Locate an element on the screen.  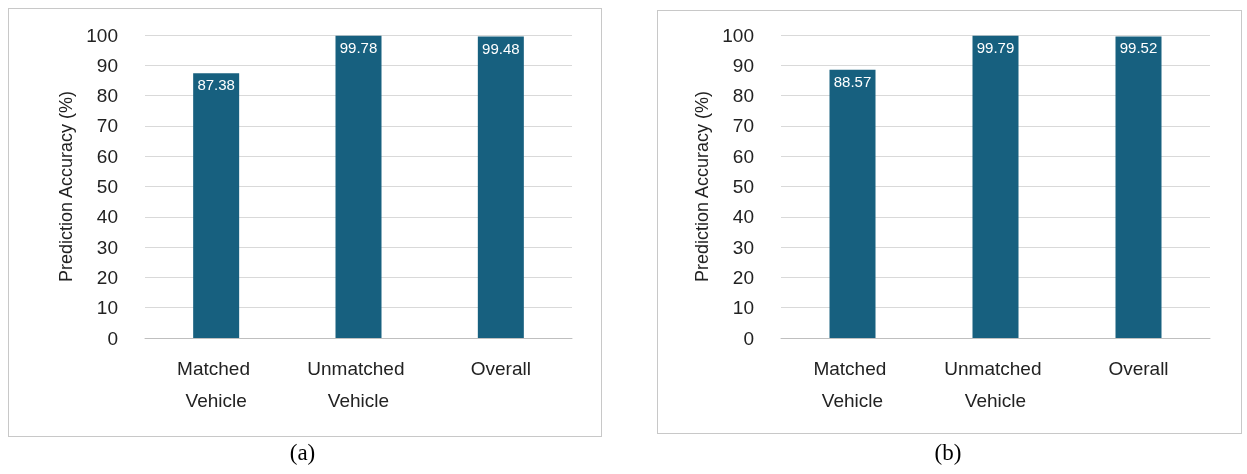
data-label: 88.57 is located at coordinates (852, 81).